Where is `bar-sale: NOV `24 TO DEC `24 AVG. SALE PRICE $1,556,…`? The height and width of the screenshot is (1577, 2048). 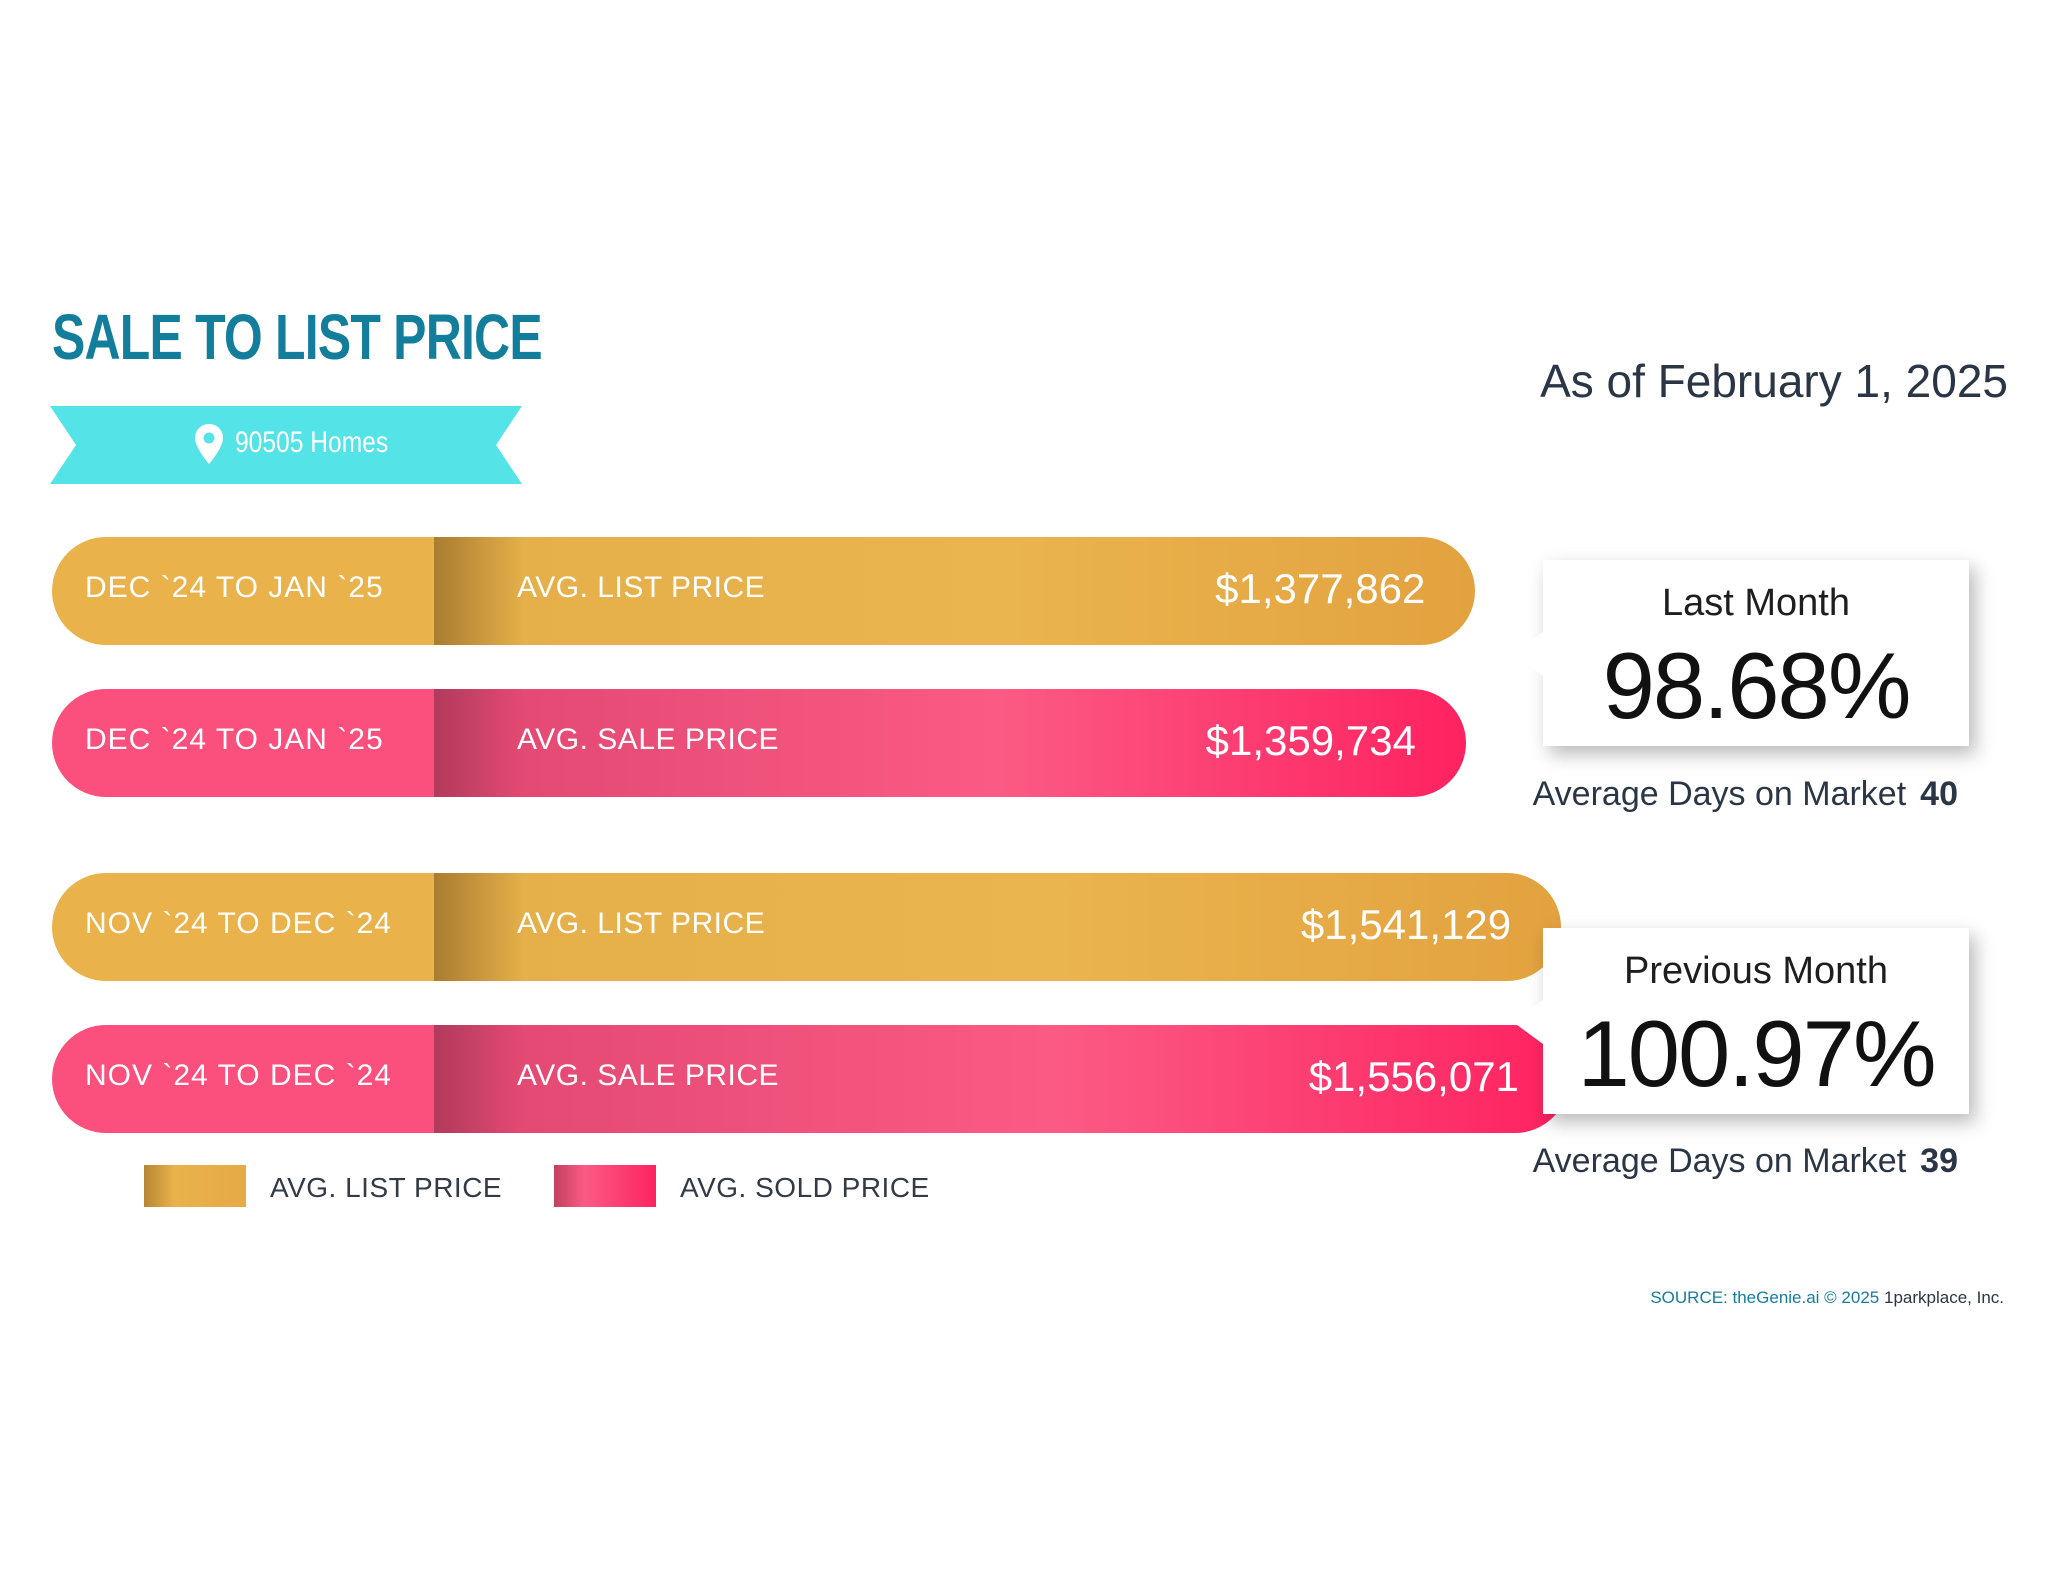 bar-sale: NOV `24 TO DEC `24 AVG. SALE PRICE $1,556,… is located at coordinates (810, 1079).